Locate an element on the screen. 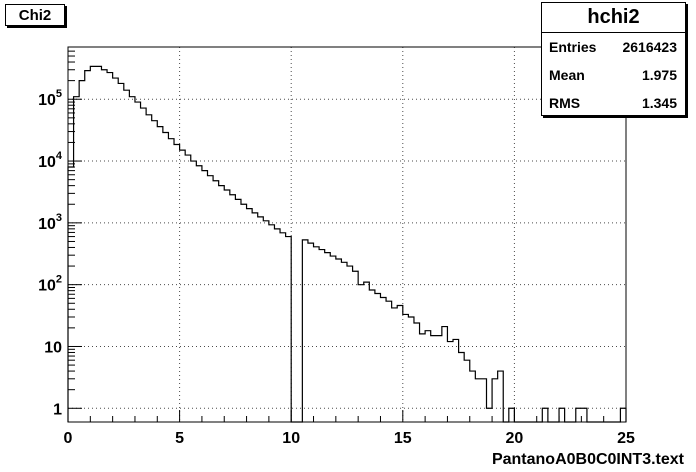 The width and height of the screenshot is (696, 472). stats-rms-label: RMS is located at coordinates (565, 103).